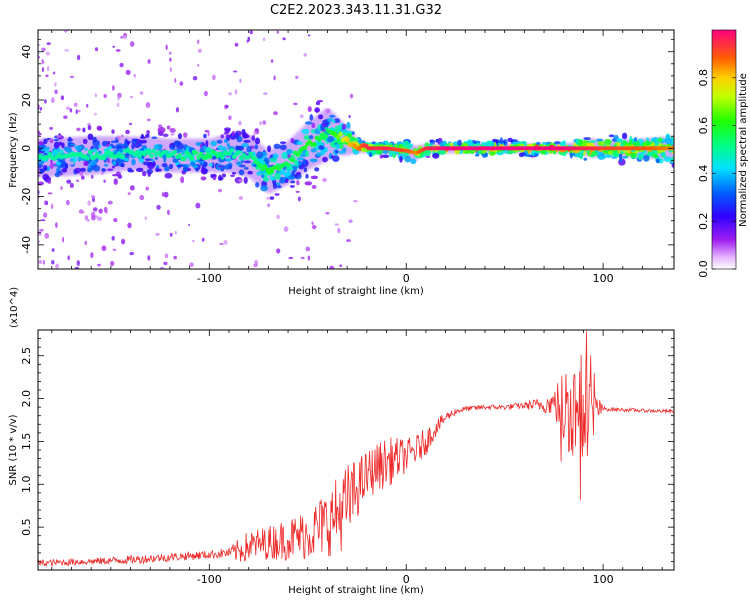  What do you see at coordinates (26, 485) in the screenshot?
I see `y-tick-label: 1.0` at bounding box center [26, 485].